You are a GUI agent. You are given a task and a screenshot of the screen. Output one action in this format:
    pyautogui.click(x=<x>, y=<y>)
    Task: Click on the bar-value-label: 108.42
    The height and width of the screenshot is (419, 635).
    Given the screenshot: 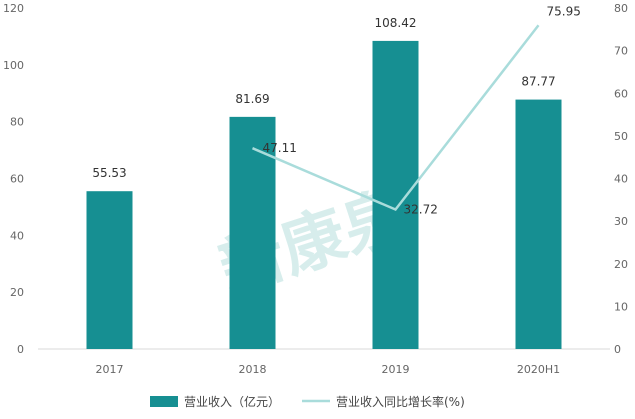 What is the action you would take?
    pyautogui.click(x=396, y=23)
    